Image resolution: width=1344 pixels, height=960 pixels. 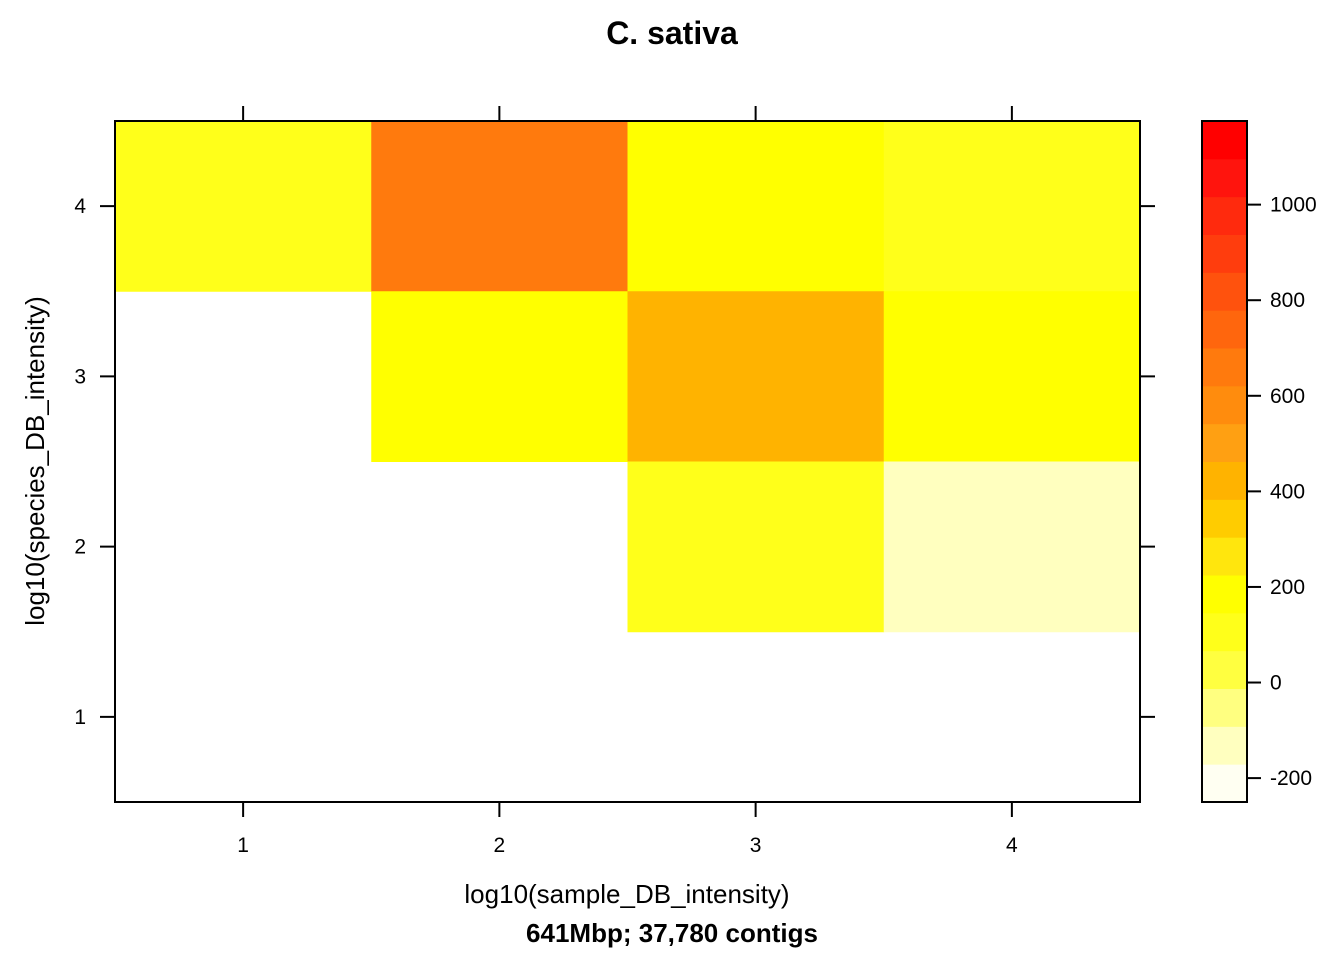 What do you see at coordinates (1291, 778) in the screenshot?
I see `colorbar-tick-label: -200` at bounding box center [1291, 778].